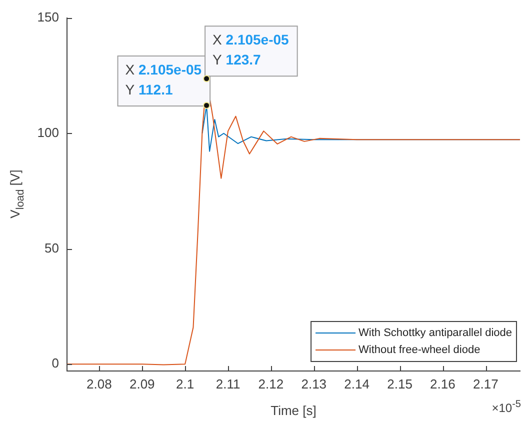 The width and height of the screenshot is (525, 423). I want to click on x-tick-label: 2.11, so click(228, 384).